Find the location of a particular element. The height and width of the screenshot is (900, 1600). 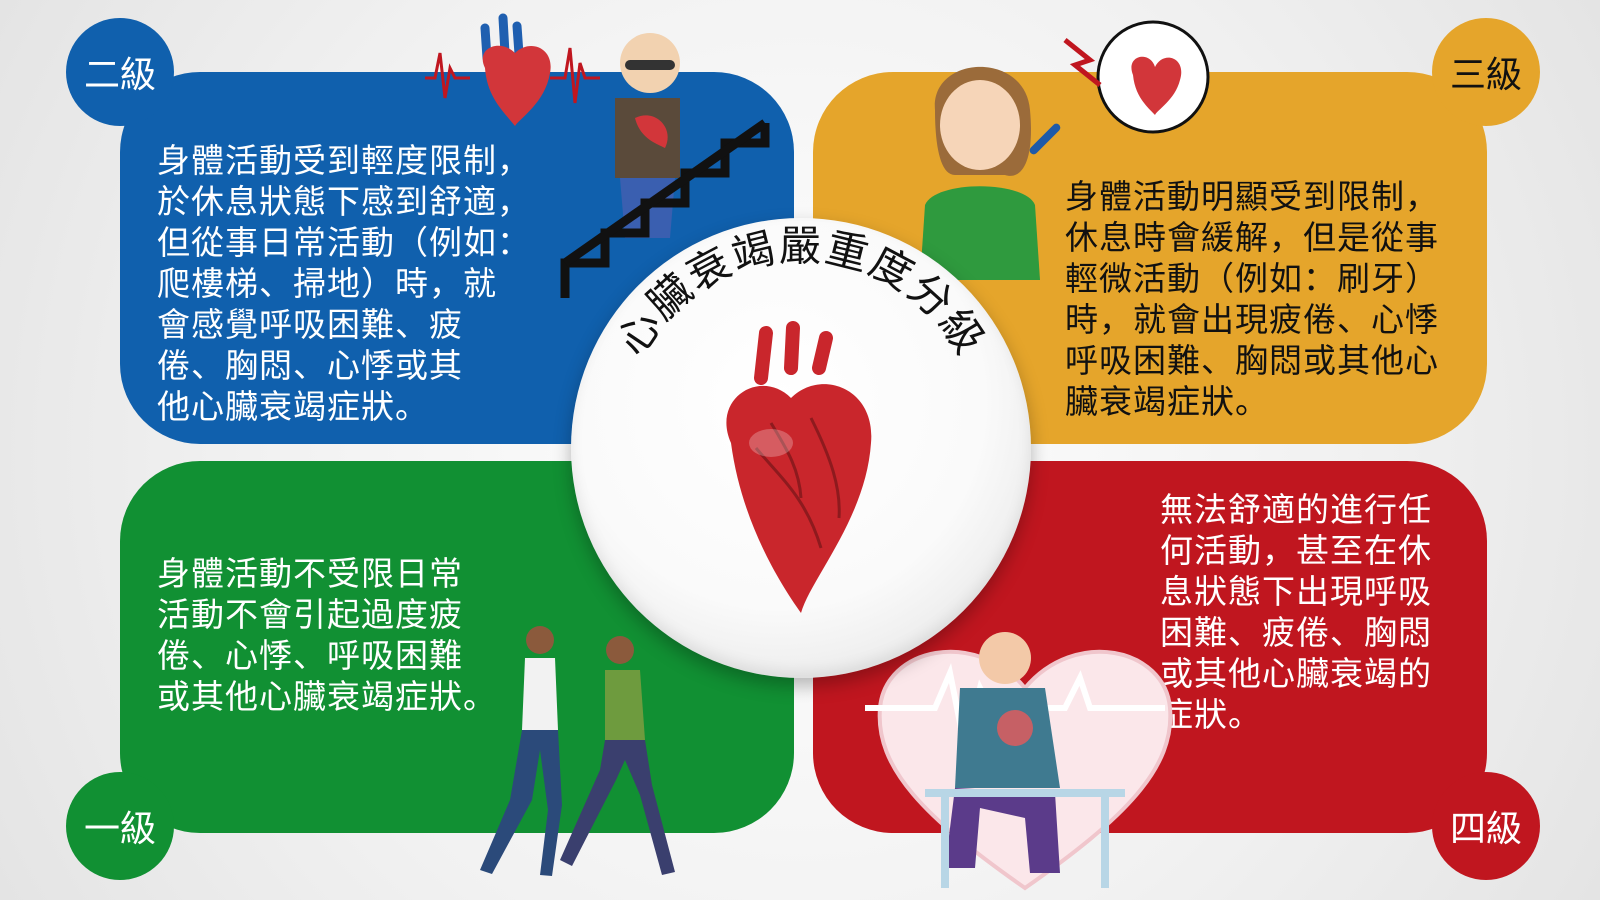

svg-text: 心臟衰竭嚴重度分級 is located at coordinates (801, 292).